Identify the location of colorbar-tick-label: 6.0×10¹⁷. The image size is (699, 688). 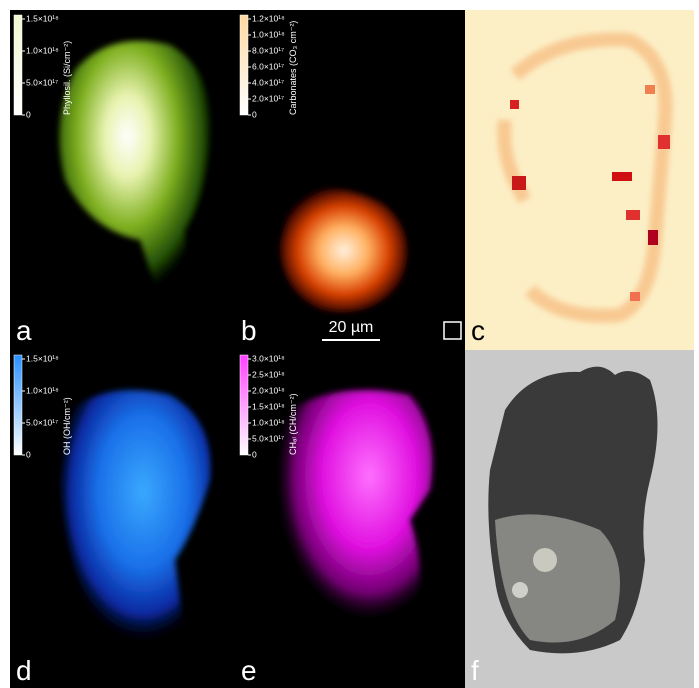
(268, 66).